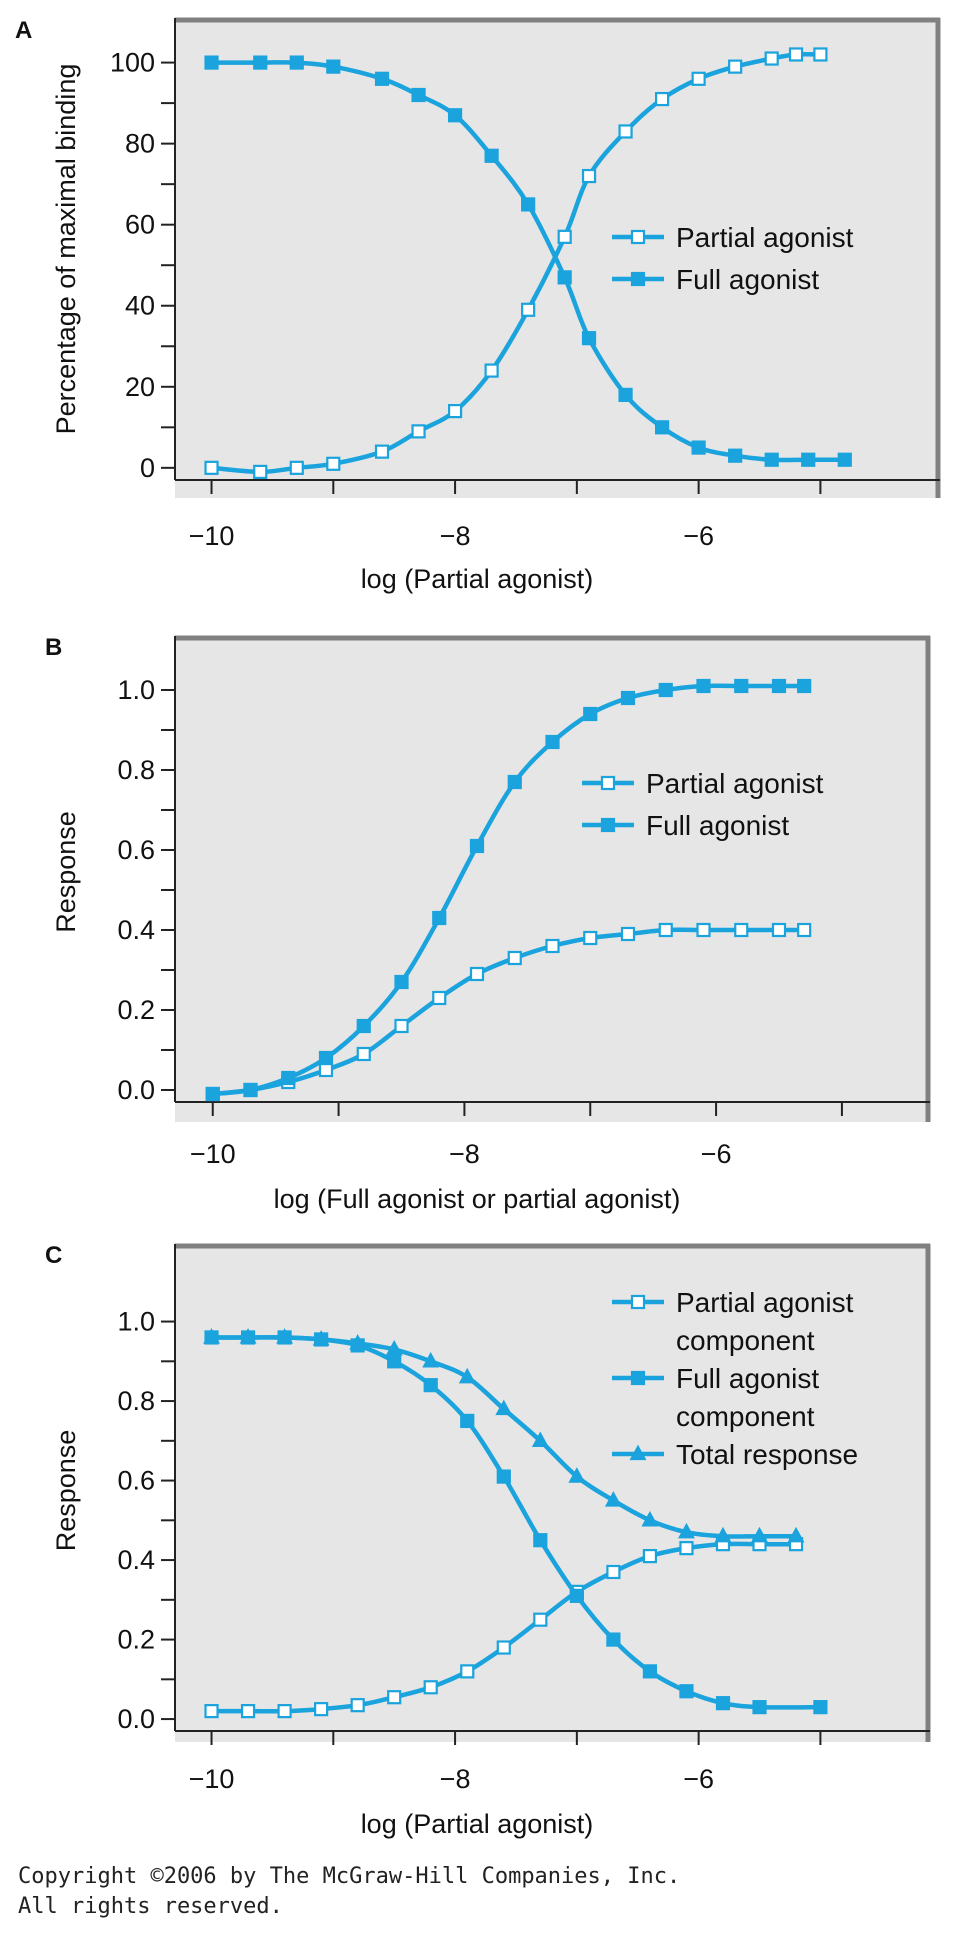  What do you see at coordinates (212, 1779) in the screenshot?
I see `x-tick-label: −10` at bounding box center [212, 1779].